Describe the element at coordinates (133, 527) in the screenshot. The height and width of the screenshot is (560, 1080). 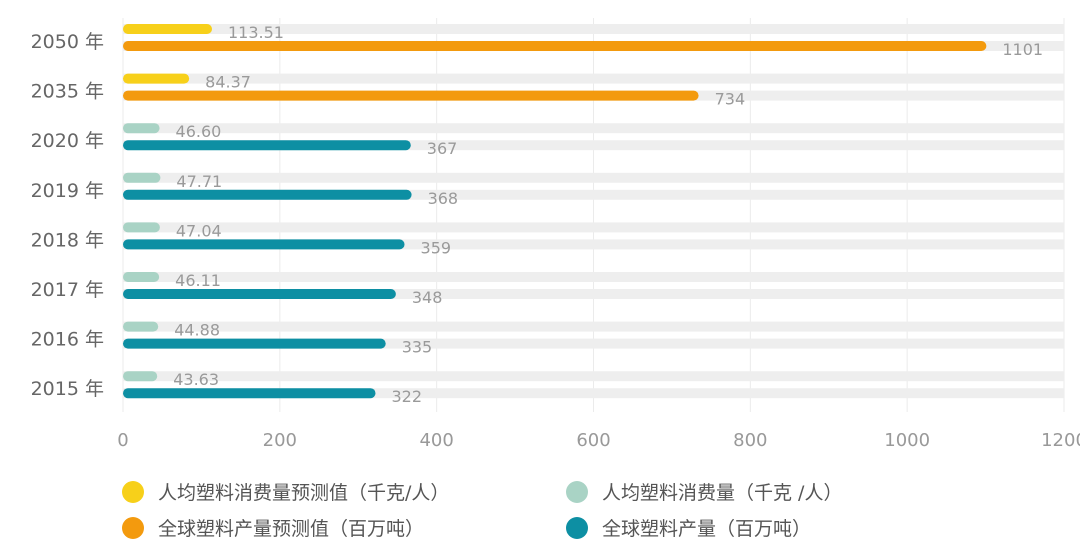
I see `legend-swatch-production-forecast` at that location.